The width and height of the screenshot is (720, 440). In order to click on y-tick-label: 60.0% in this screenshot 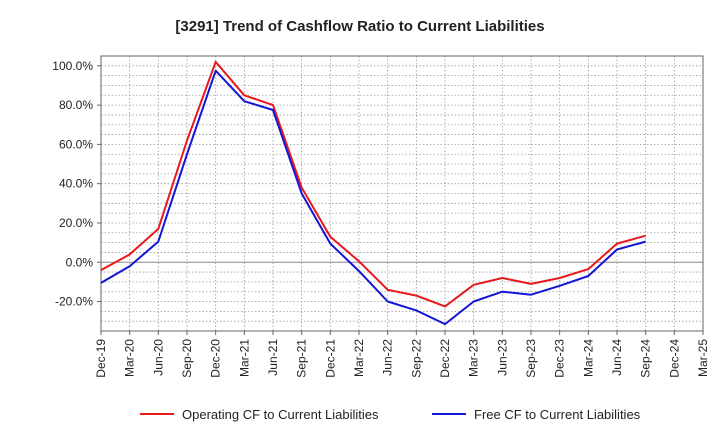, I will do `click(76, 144)`.